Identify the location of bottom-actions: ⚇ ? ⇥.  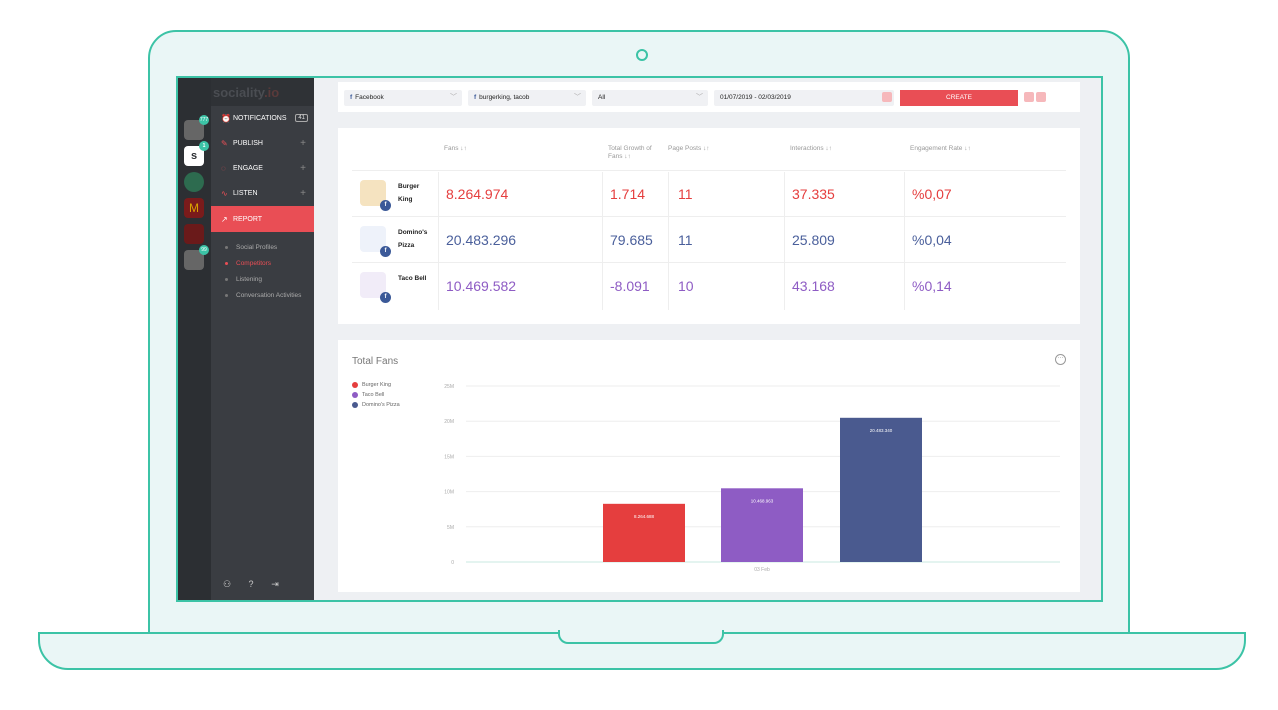
(251, 584).